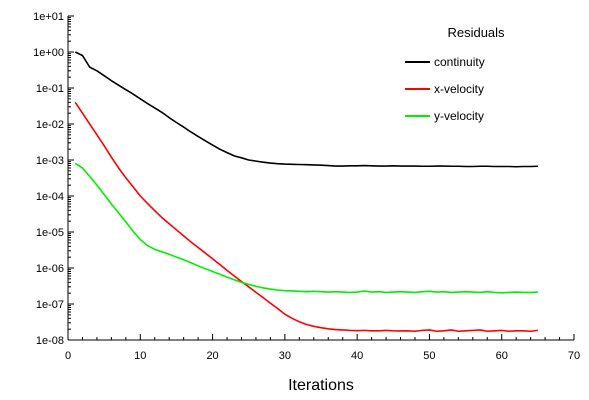  I want to click on y-tick-label: 1e-07, so click(50, 305).